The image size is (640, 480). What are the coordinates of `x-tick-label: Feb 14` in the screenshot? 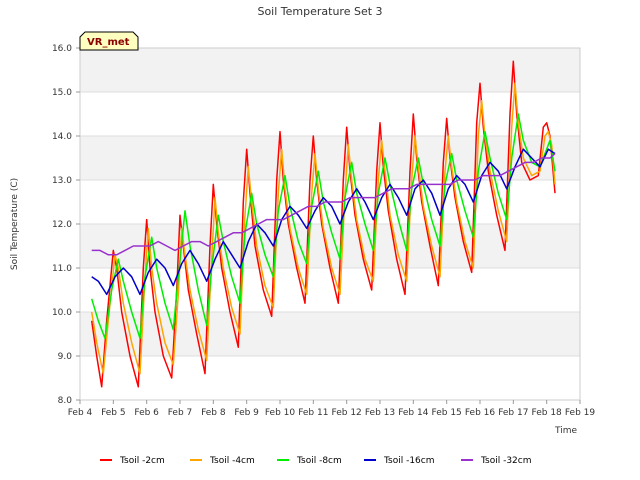 It's located at (413, 413).